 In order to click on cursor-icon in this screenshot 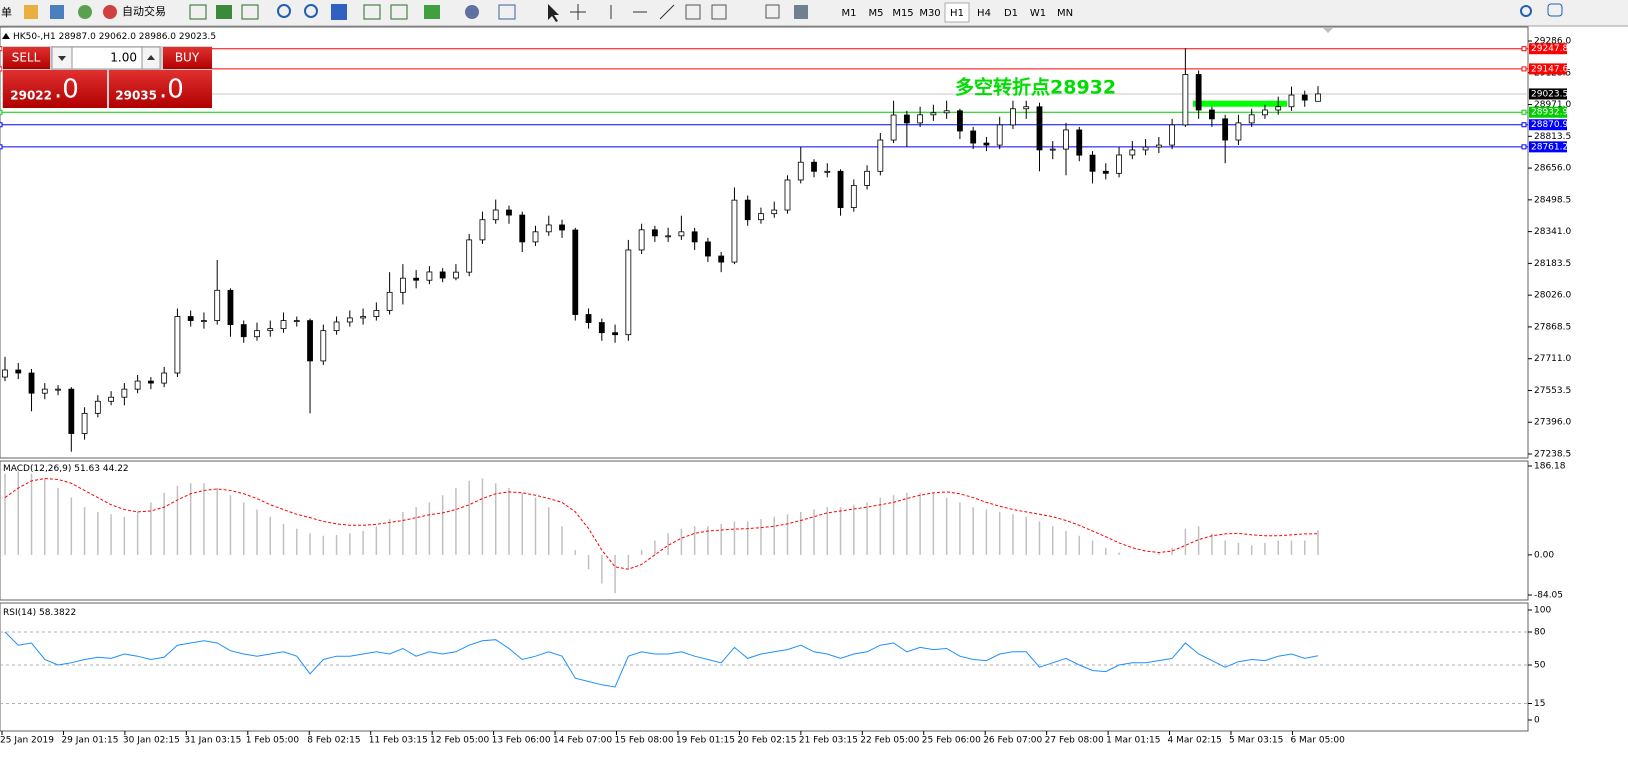, I will do `click(553, 13)`.